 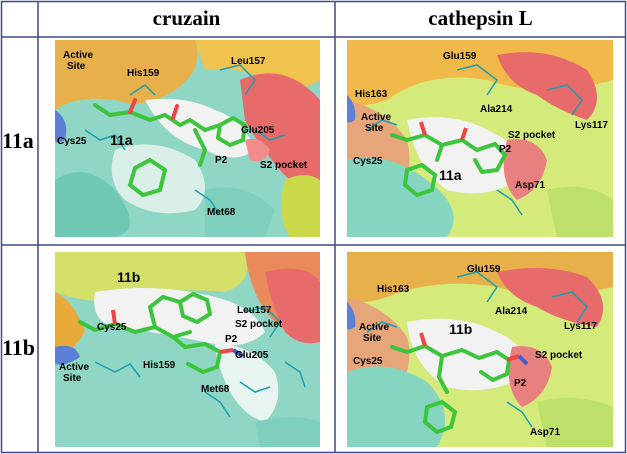 I want to click on row-label-11a: 11a, so click(x=18, y=140).